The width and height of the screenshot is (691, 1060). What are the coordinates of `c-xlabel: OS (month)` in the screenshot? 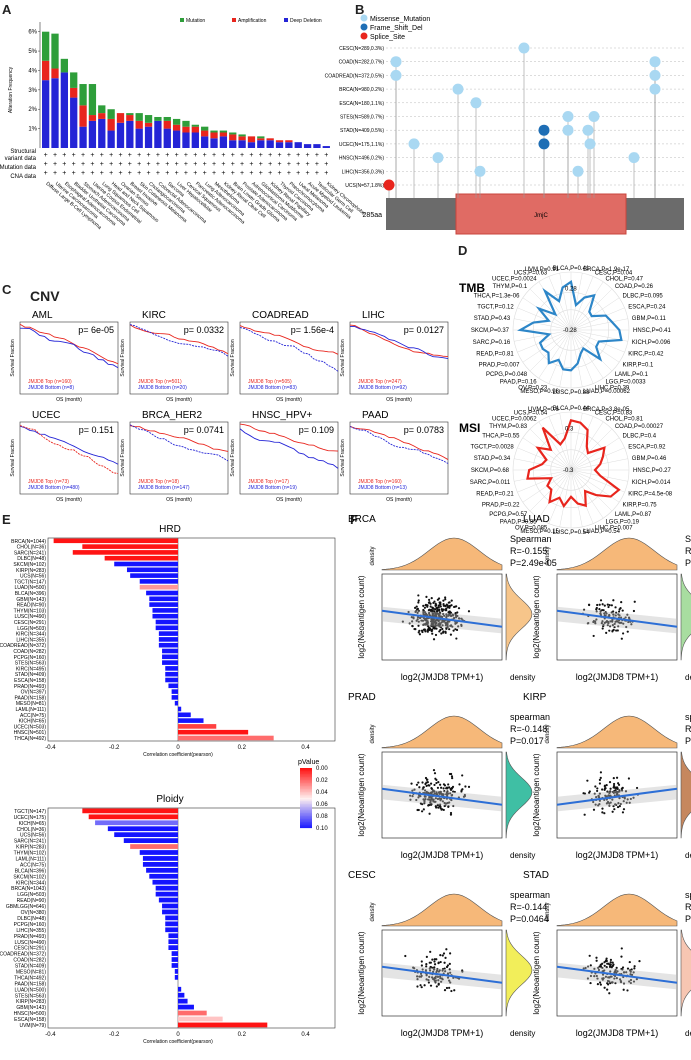 It's located at (399, 400).